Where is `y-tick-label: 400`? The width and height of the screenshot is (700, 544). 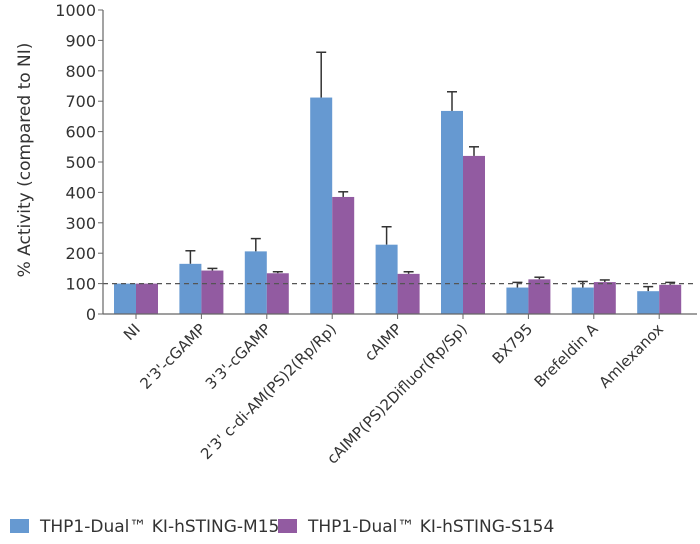
y-tick-label: 400 is located at coordinates (80, 192).